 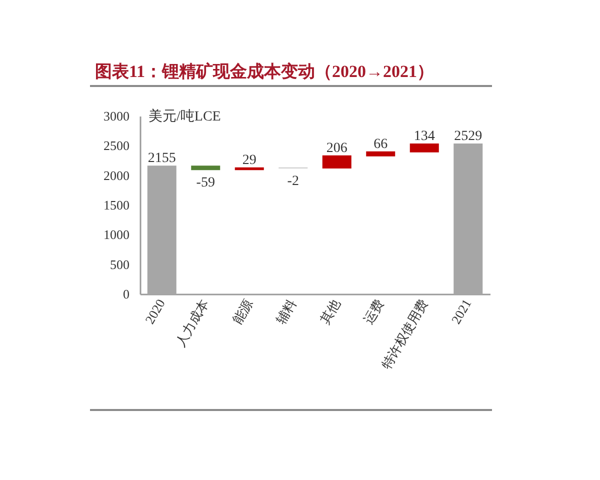 I want to click on y-tick-label: 1500, so click(x=117, y=205).